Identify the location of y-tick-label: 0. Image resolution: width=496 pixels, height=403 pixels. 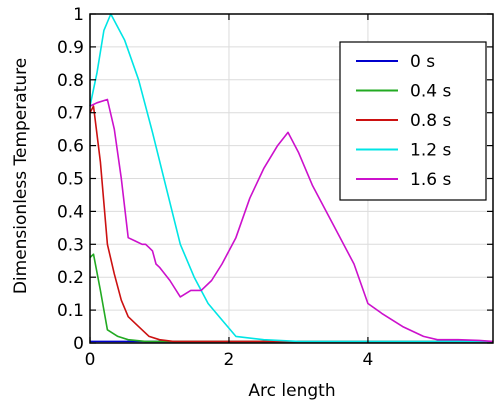
(78, 344).